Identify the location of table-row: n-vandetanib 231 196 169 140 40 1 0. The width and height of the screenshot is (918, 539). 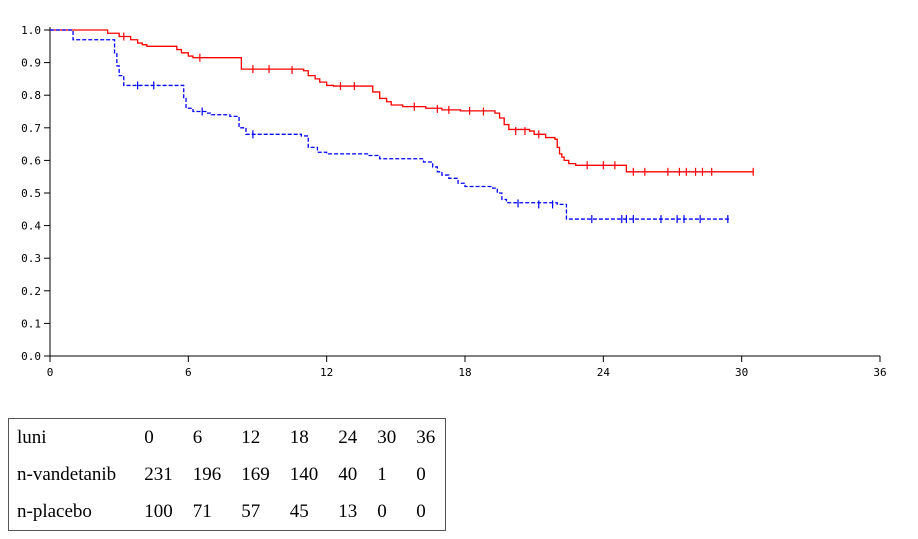
(227, 474).